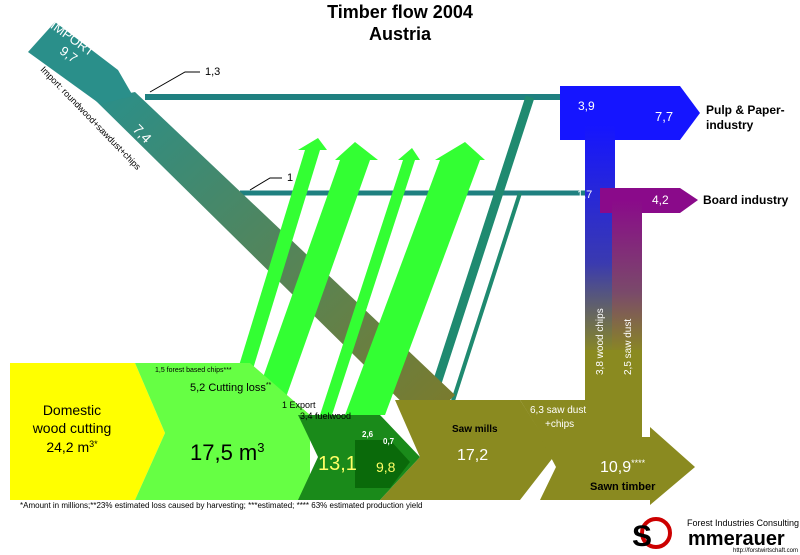 This screenshot has width=800, height=555. I want to click on loss-flow, so click(312, 280).